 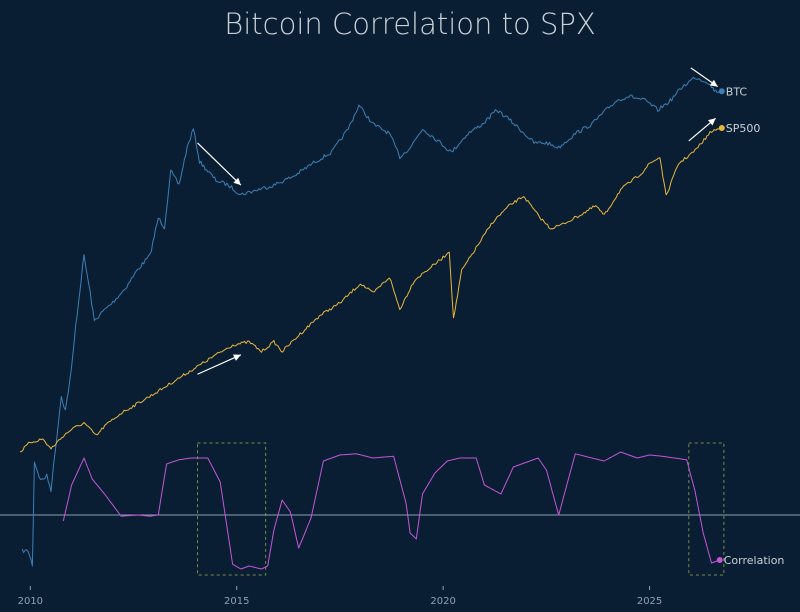 I want to click on end-label-sp500: SP500, so click(x=743, y=128).